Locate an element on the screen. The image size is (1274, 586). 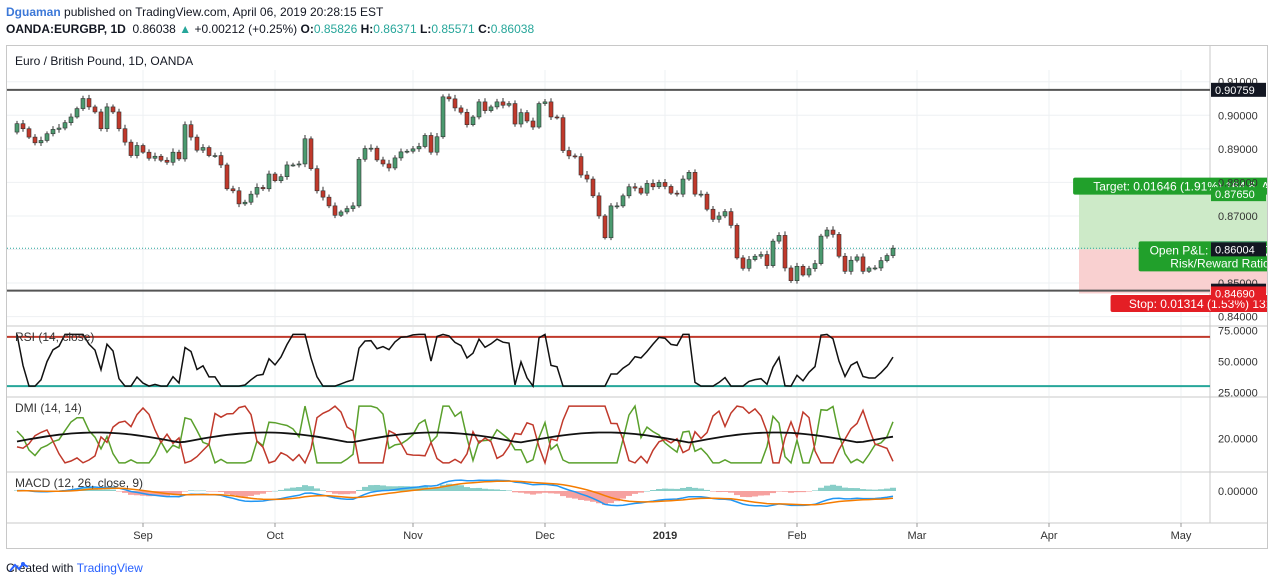
close-label: C: is located at coordinates (484, 29).